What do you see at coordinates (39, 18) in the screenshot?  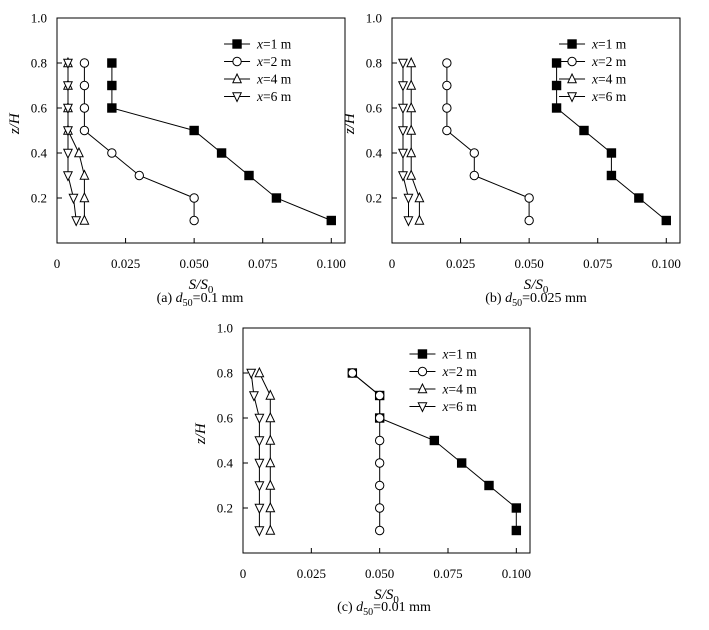 I see `y-tick-label: 1.0` at bounding box center [39, 18].